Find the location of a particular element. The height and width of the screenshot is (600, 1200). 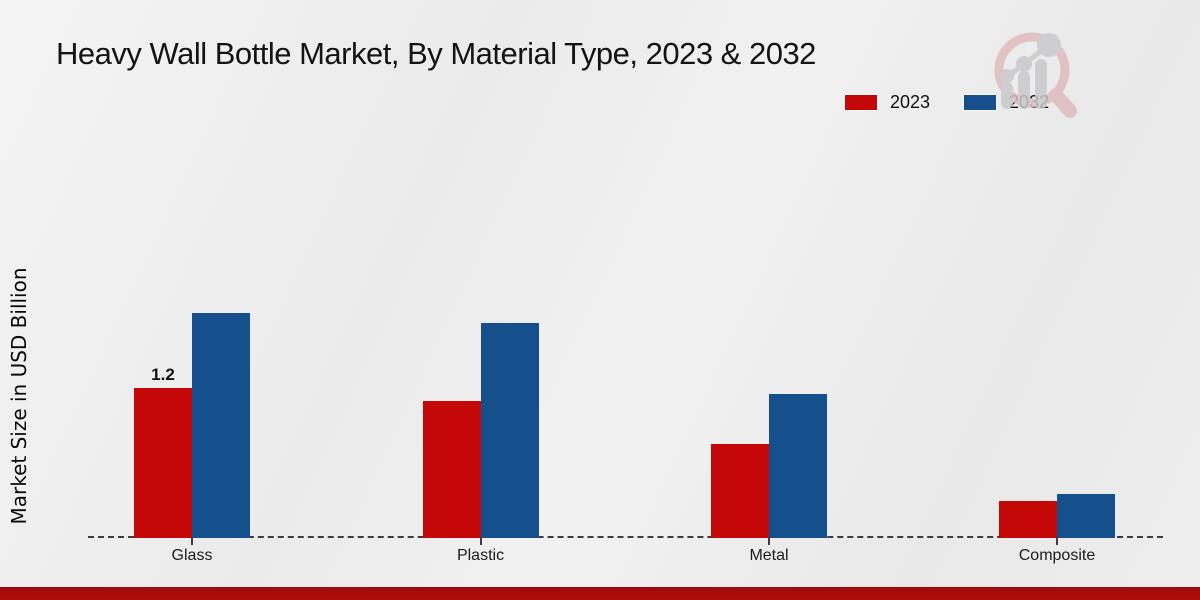

legend-item-2023: 2023 is located at coordinates (887, 102).